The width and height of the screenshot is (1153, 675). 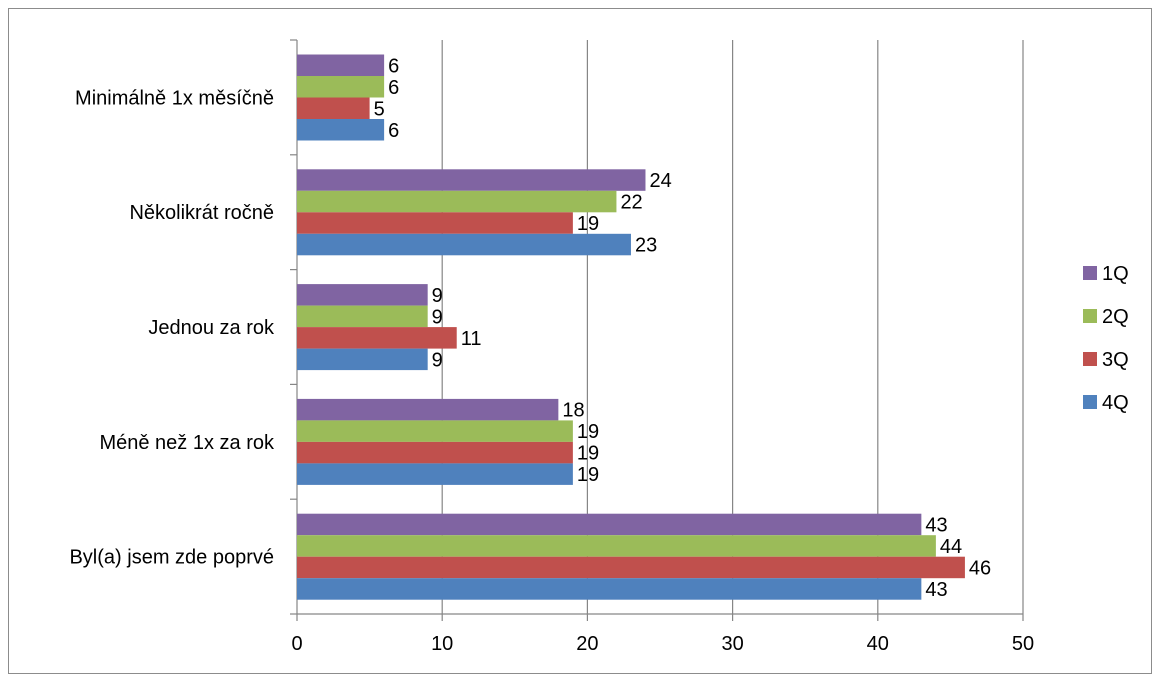 I want to click on legend-swatch-4Q, so click(x=1090, y=402).